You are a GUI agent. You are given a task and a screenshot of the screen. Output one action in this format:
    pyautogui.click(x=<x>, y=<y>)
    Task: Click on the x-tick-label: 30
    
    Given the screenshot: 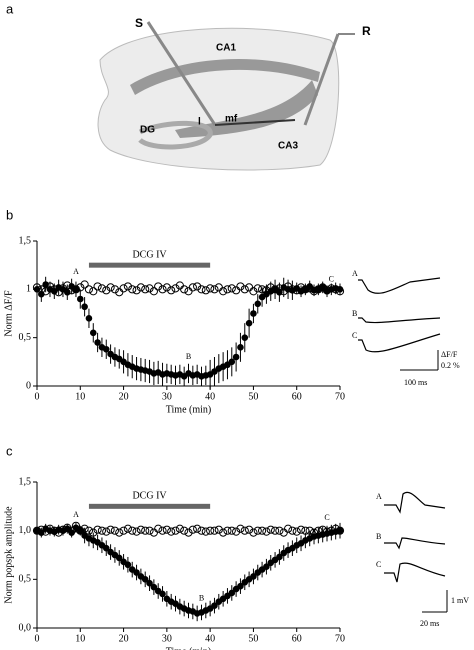 What is the action you would take?
    pyautogui.click(x=167, y=396)
    